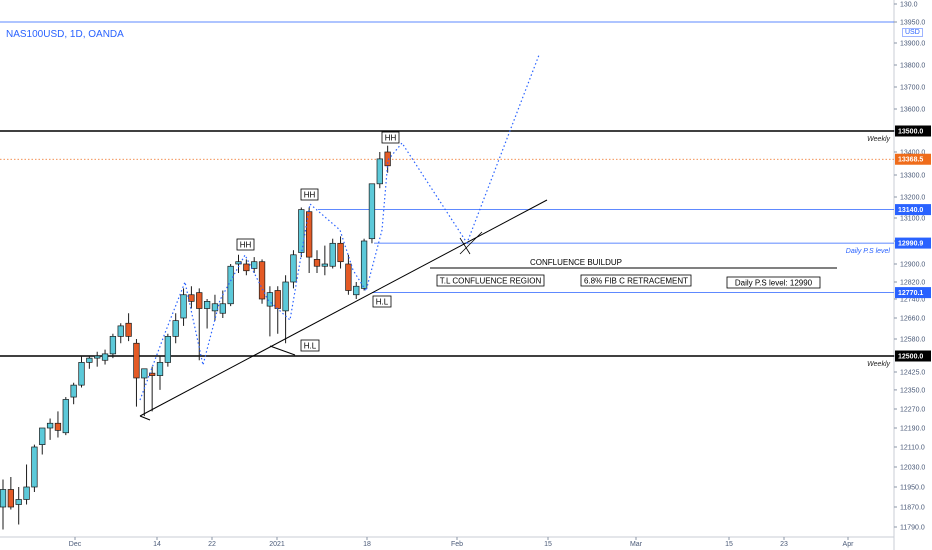 The height and width of the screenshot is (550, 932). I want to click on y-axis-tick-label: 12425.0, so click(912, 373).